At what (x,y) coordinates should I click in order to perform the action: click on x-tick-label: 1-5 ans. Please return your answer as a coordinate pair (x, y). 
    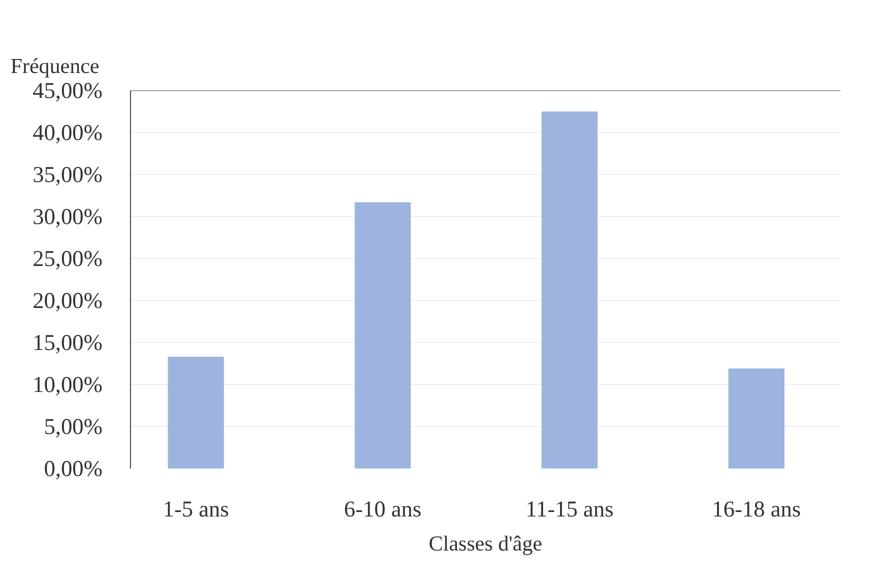
    Looking at the image, I should click on (195, 509).